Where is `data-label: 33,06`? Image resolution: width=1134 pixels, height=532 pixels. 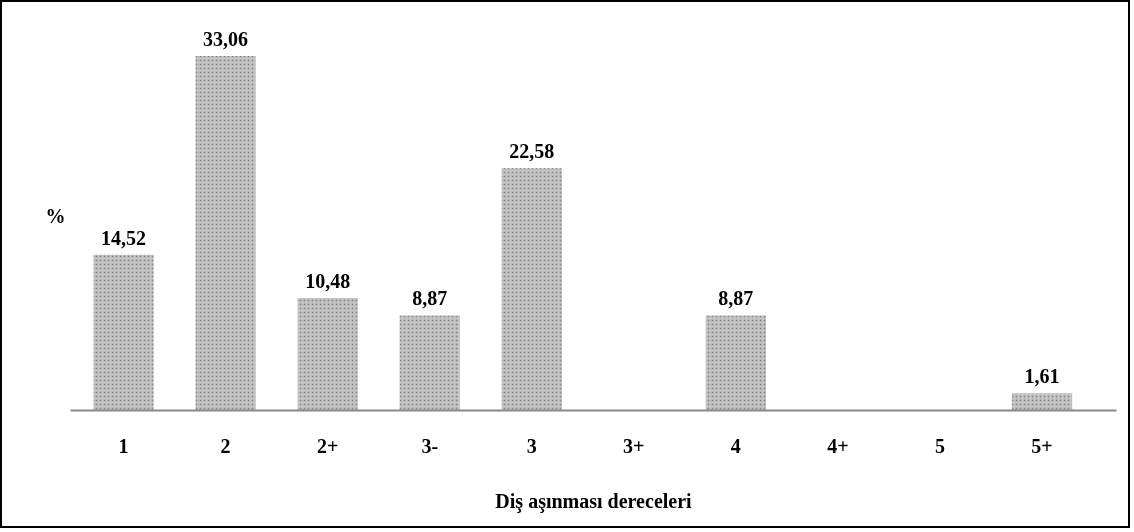 data-label: 33,06 is located at coordinates (226, 38).